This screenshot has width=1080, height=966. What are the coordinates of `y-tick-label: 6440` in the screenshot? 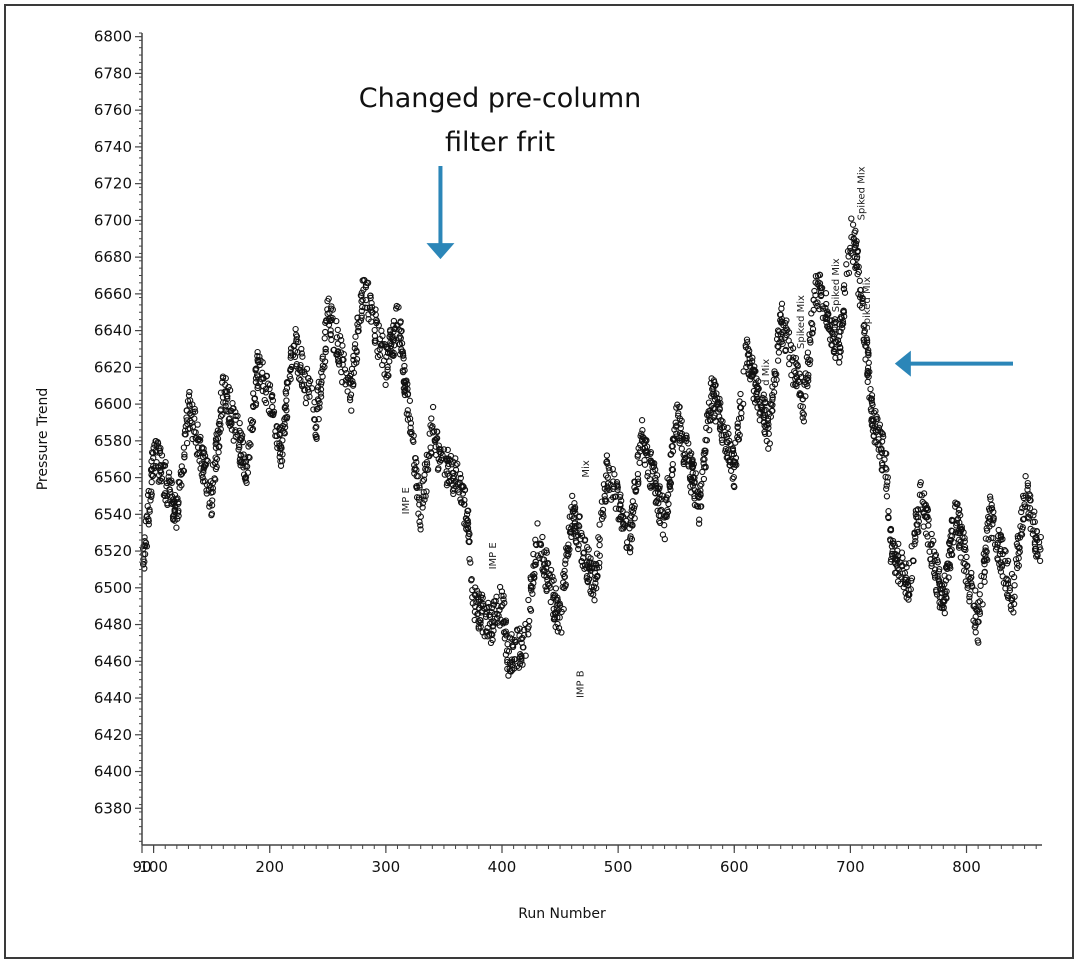 It's located at (113, 698).